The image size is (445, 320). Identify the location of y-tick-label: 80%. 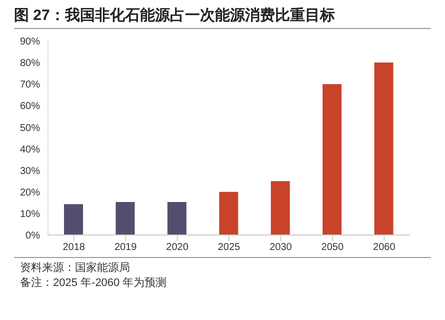
(30, 64).